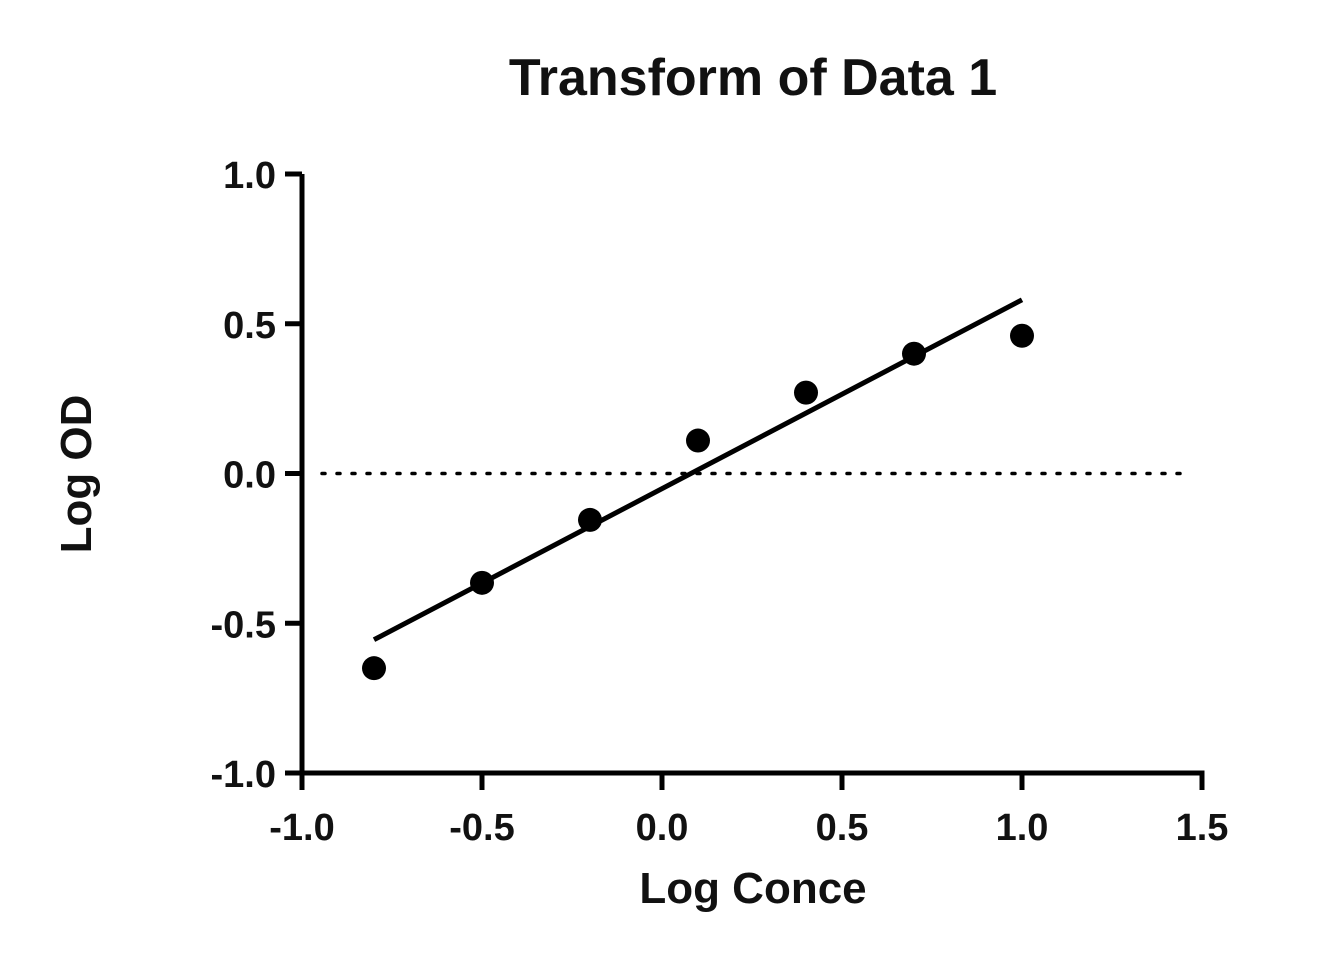  I want to click on x-axis-label: Log Conce, so click(752, 888).